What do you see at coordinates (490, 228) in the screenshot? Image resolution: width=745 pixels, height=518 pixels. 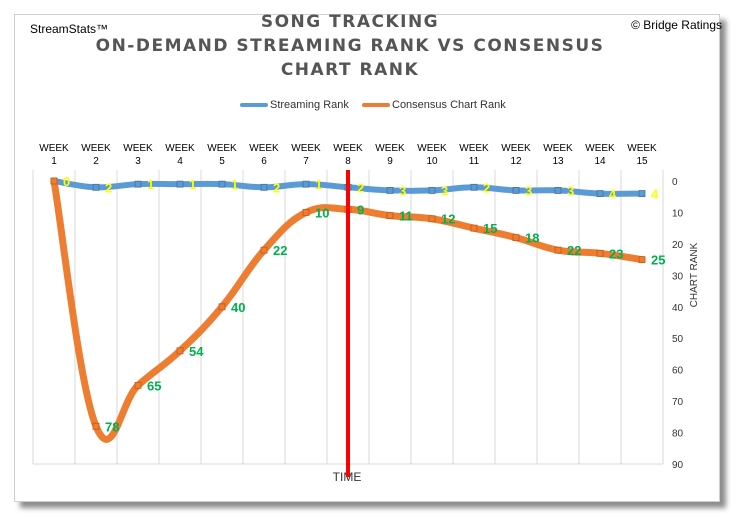 I see `data-label-consensus: 15` at bounding box center [490, 228].